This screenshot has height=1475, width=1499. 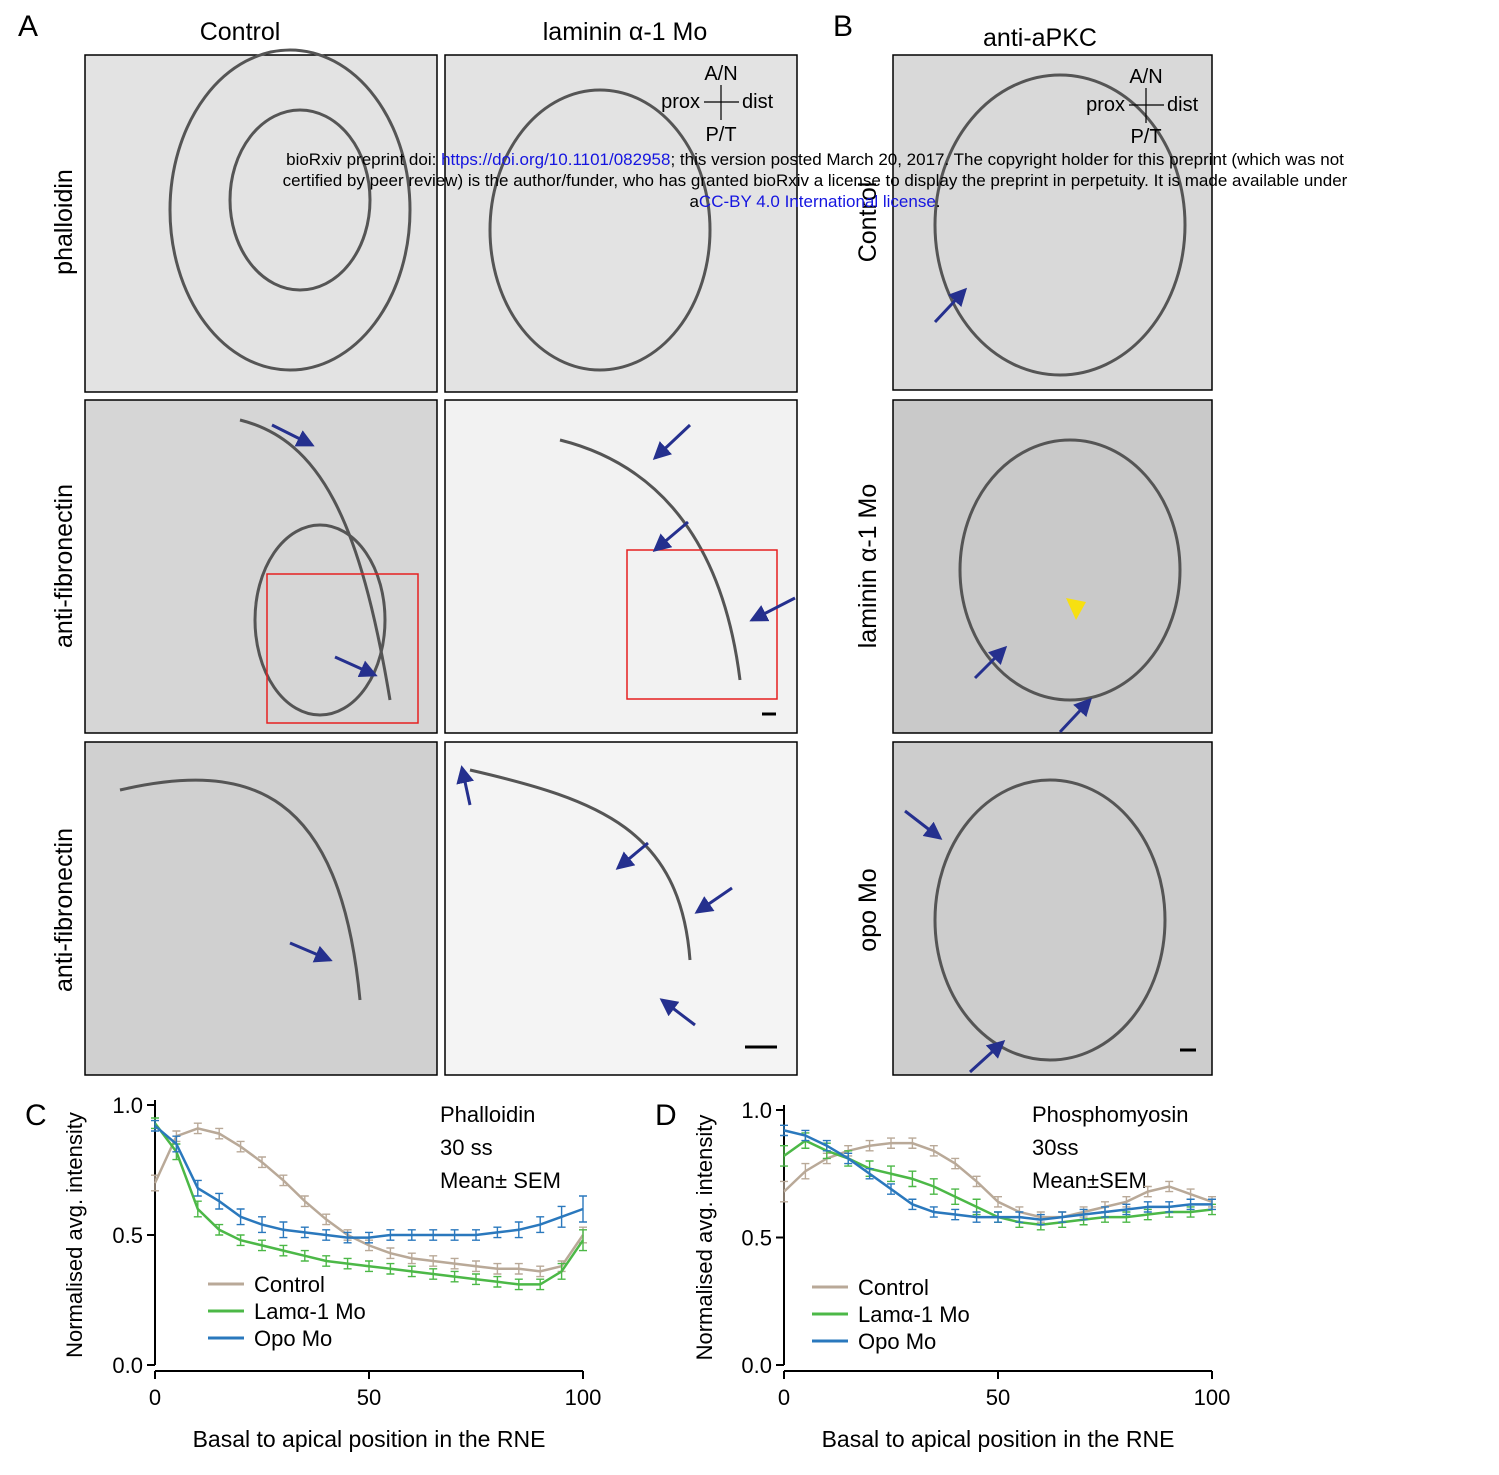 What do you see at coordinates (487, 1114) in the screenshot?
I see `annotation: Phalloidin` at bounding box center [487, 1114].